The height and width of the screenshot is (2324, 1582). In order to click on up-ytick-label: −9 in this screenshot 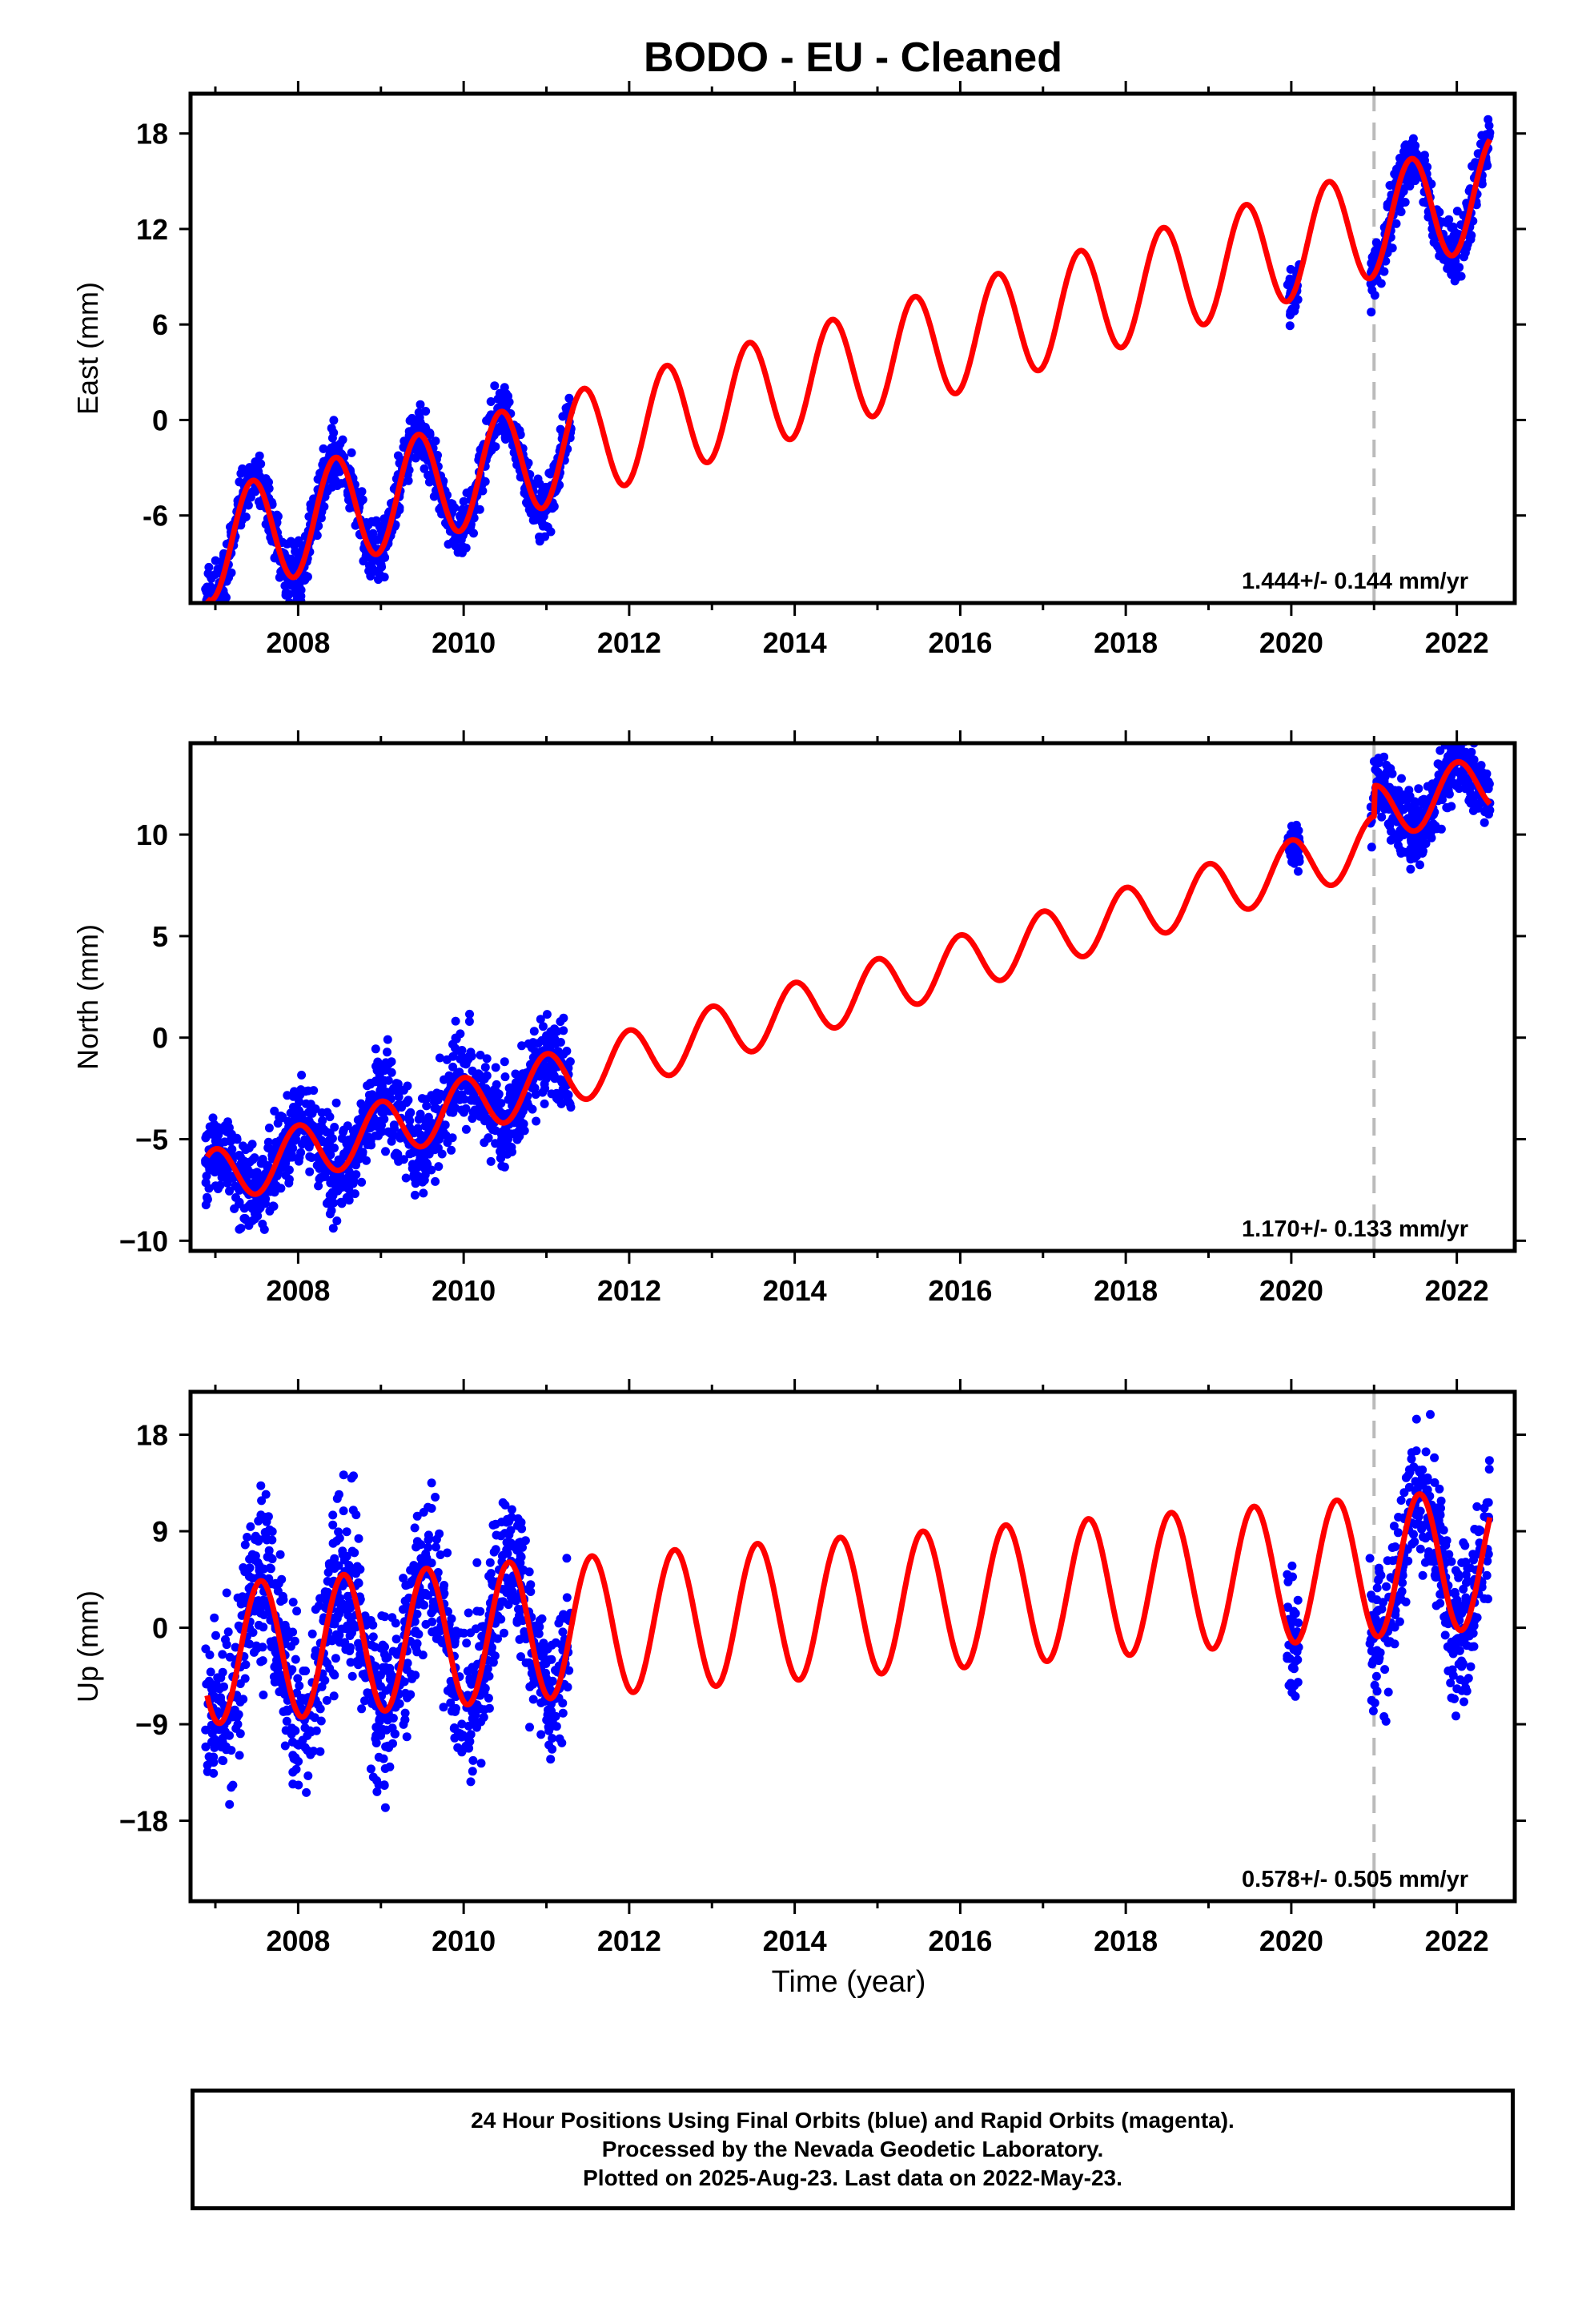, I will do `click(151, 1724)`.